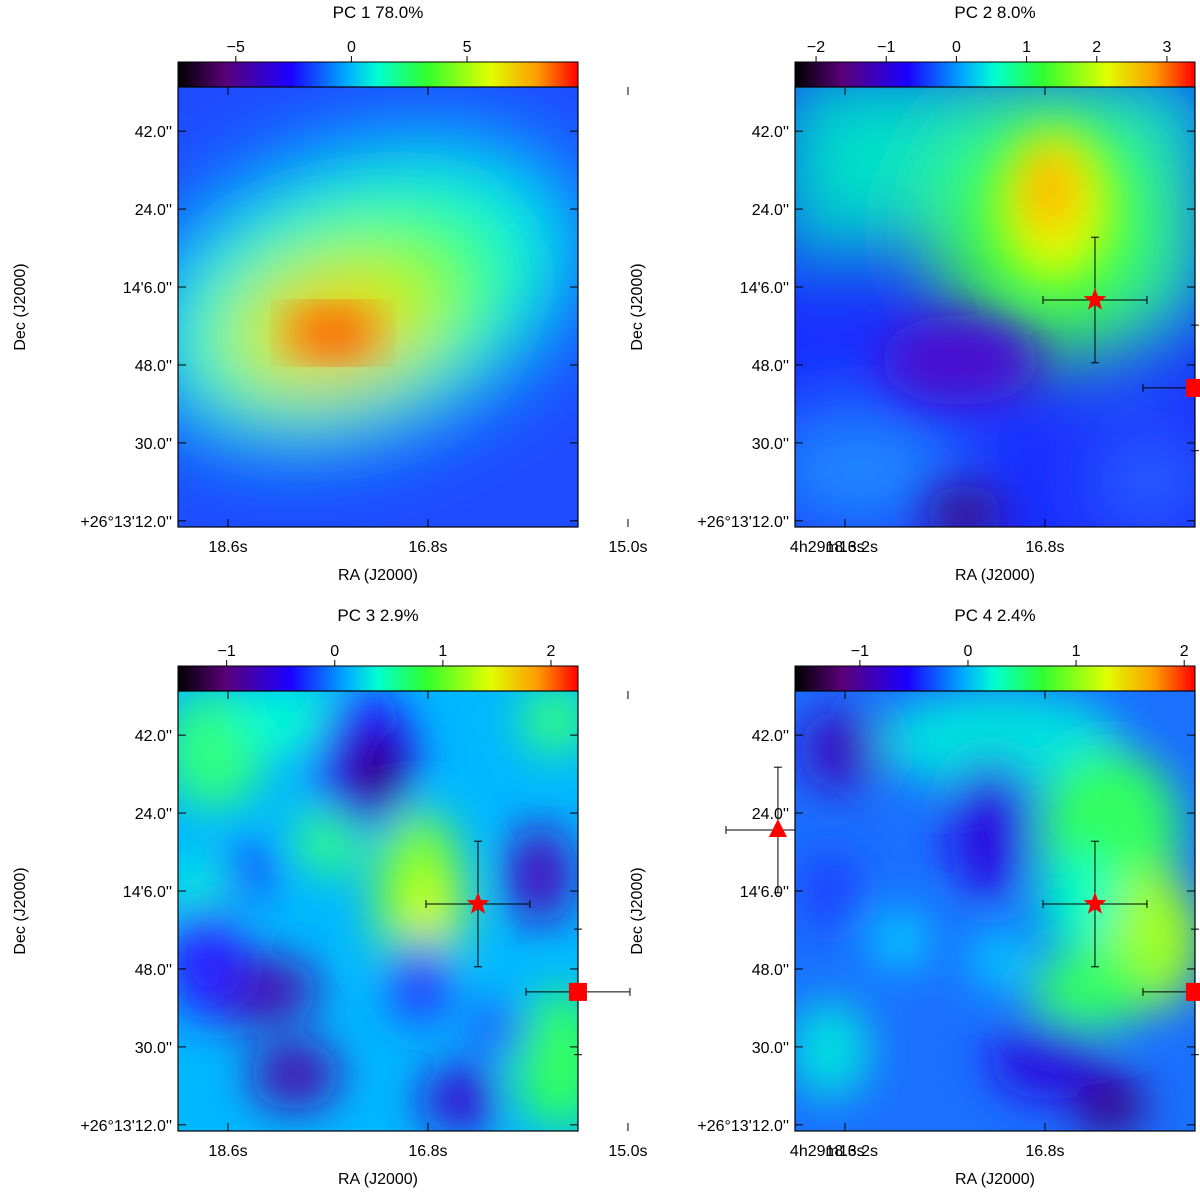 This screenshot has height=1193, width=1200. What do you see at coordinates (989, 50) in the screenshot?
I see `colorbar-ticks: −2 −1 0 1 2 3` at bounding box center [989, 50].